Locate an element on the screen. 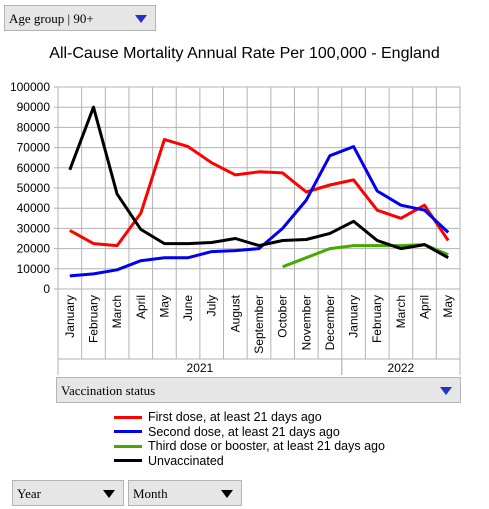  x-tick-label: June is located at coordinates (188, 308).